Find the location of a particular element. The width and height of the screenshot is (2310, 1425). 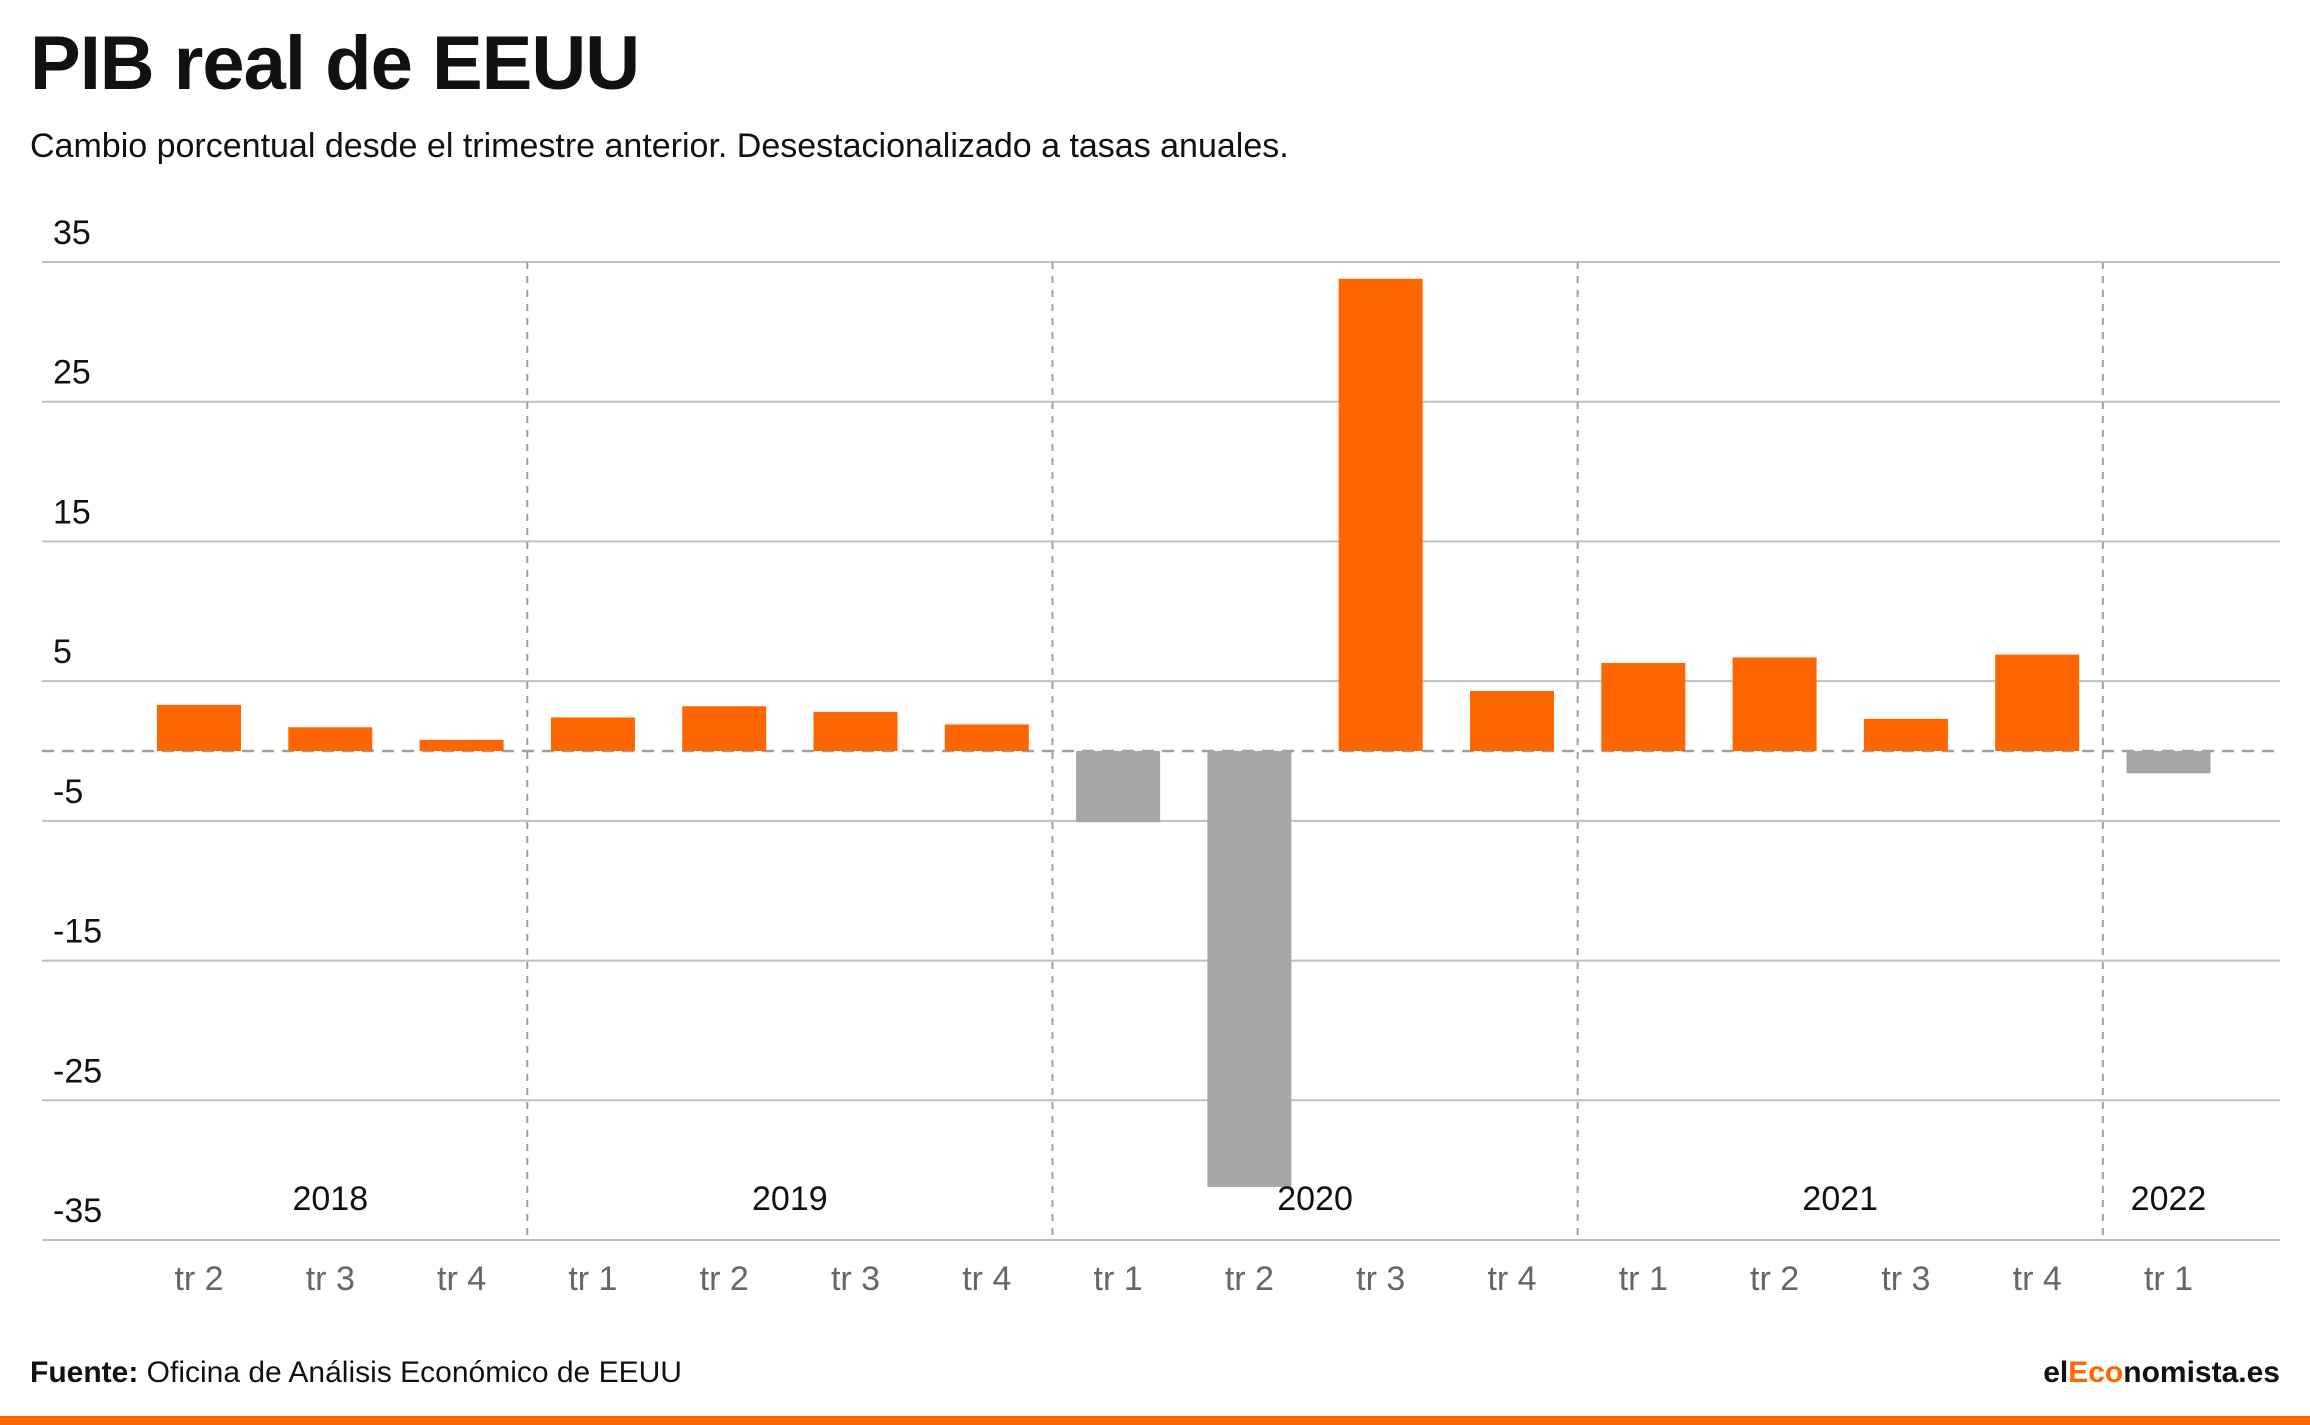

year-label: 2021 is located at coordinates (1840, 1199).